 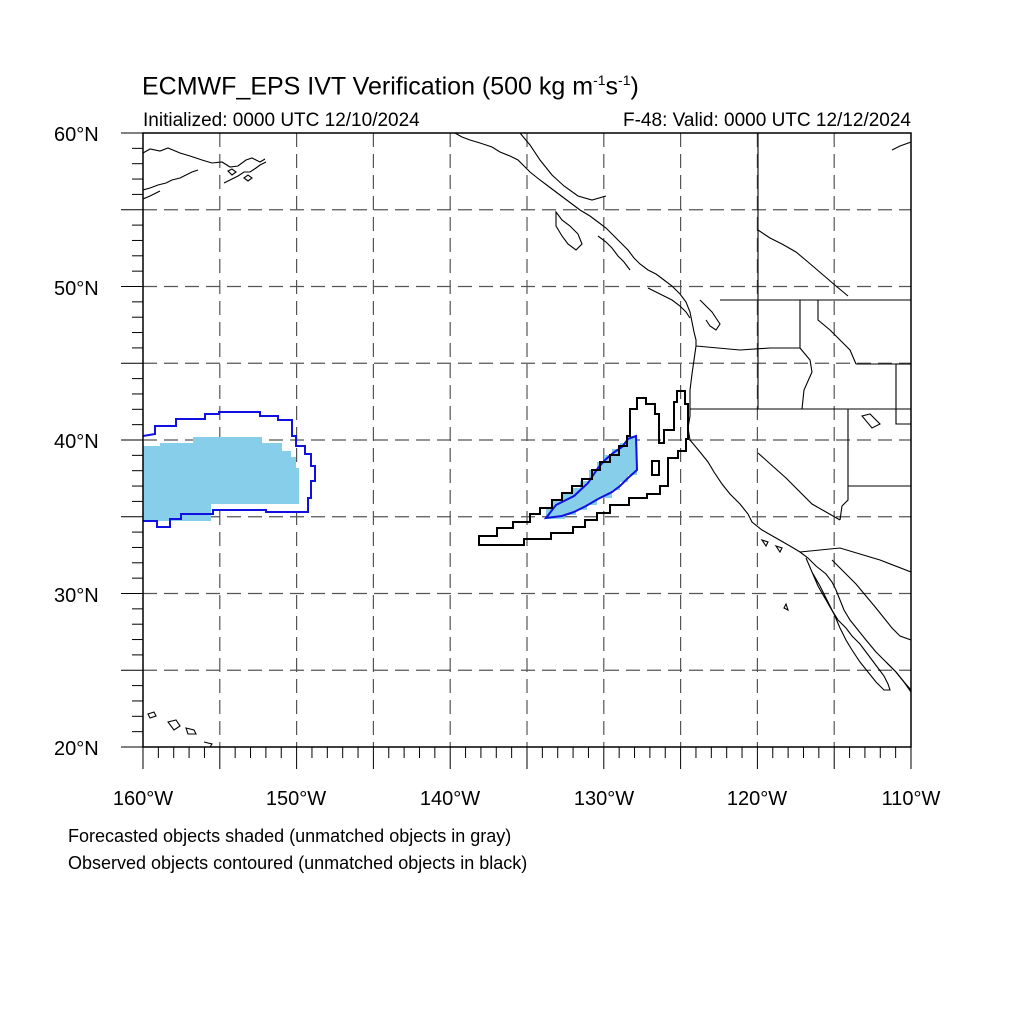 I want to click on lon-label-150w: 150°W, so click(x=296, y=799).